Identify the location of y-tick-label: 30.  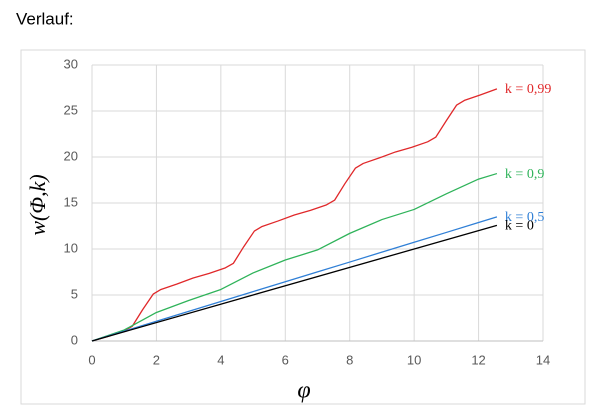
(71, 63).